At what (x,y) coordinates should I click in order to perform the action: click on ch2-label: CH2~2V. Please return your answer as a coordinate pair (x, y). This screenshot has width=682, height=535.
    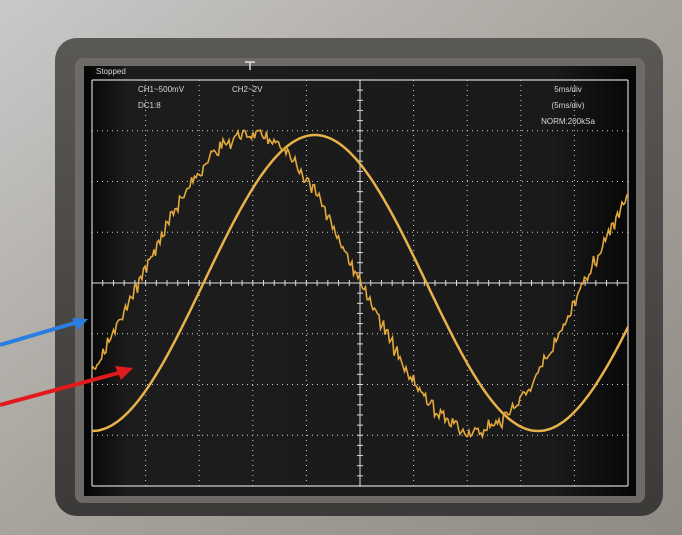
    Looking at the image, I should click on (247, 89).